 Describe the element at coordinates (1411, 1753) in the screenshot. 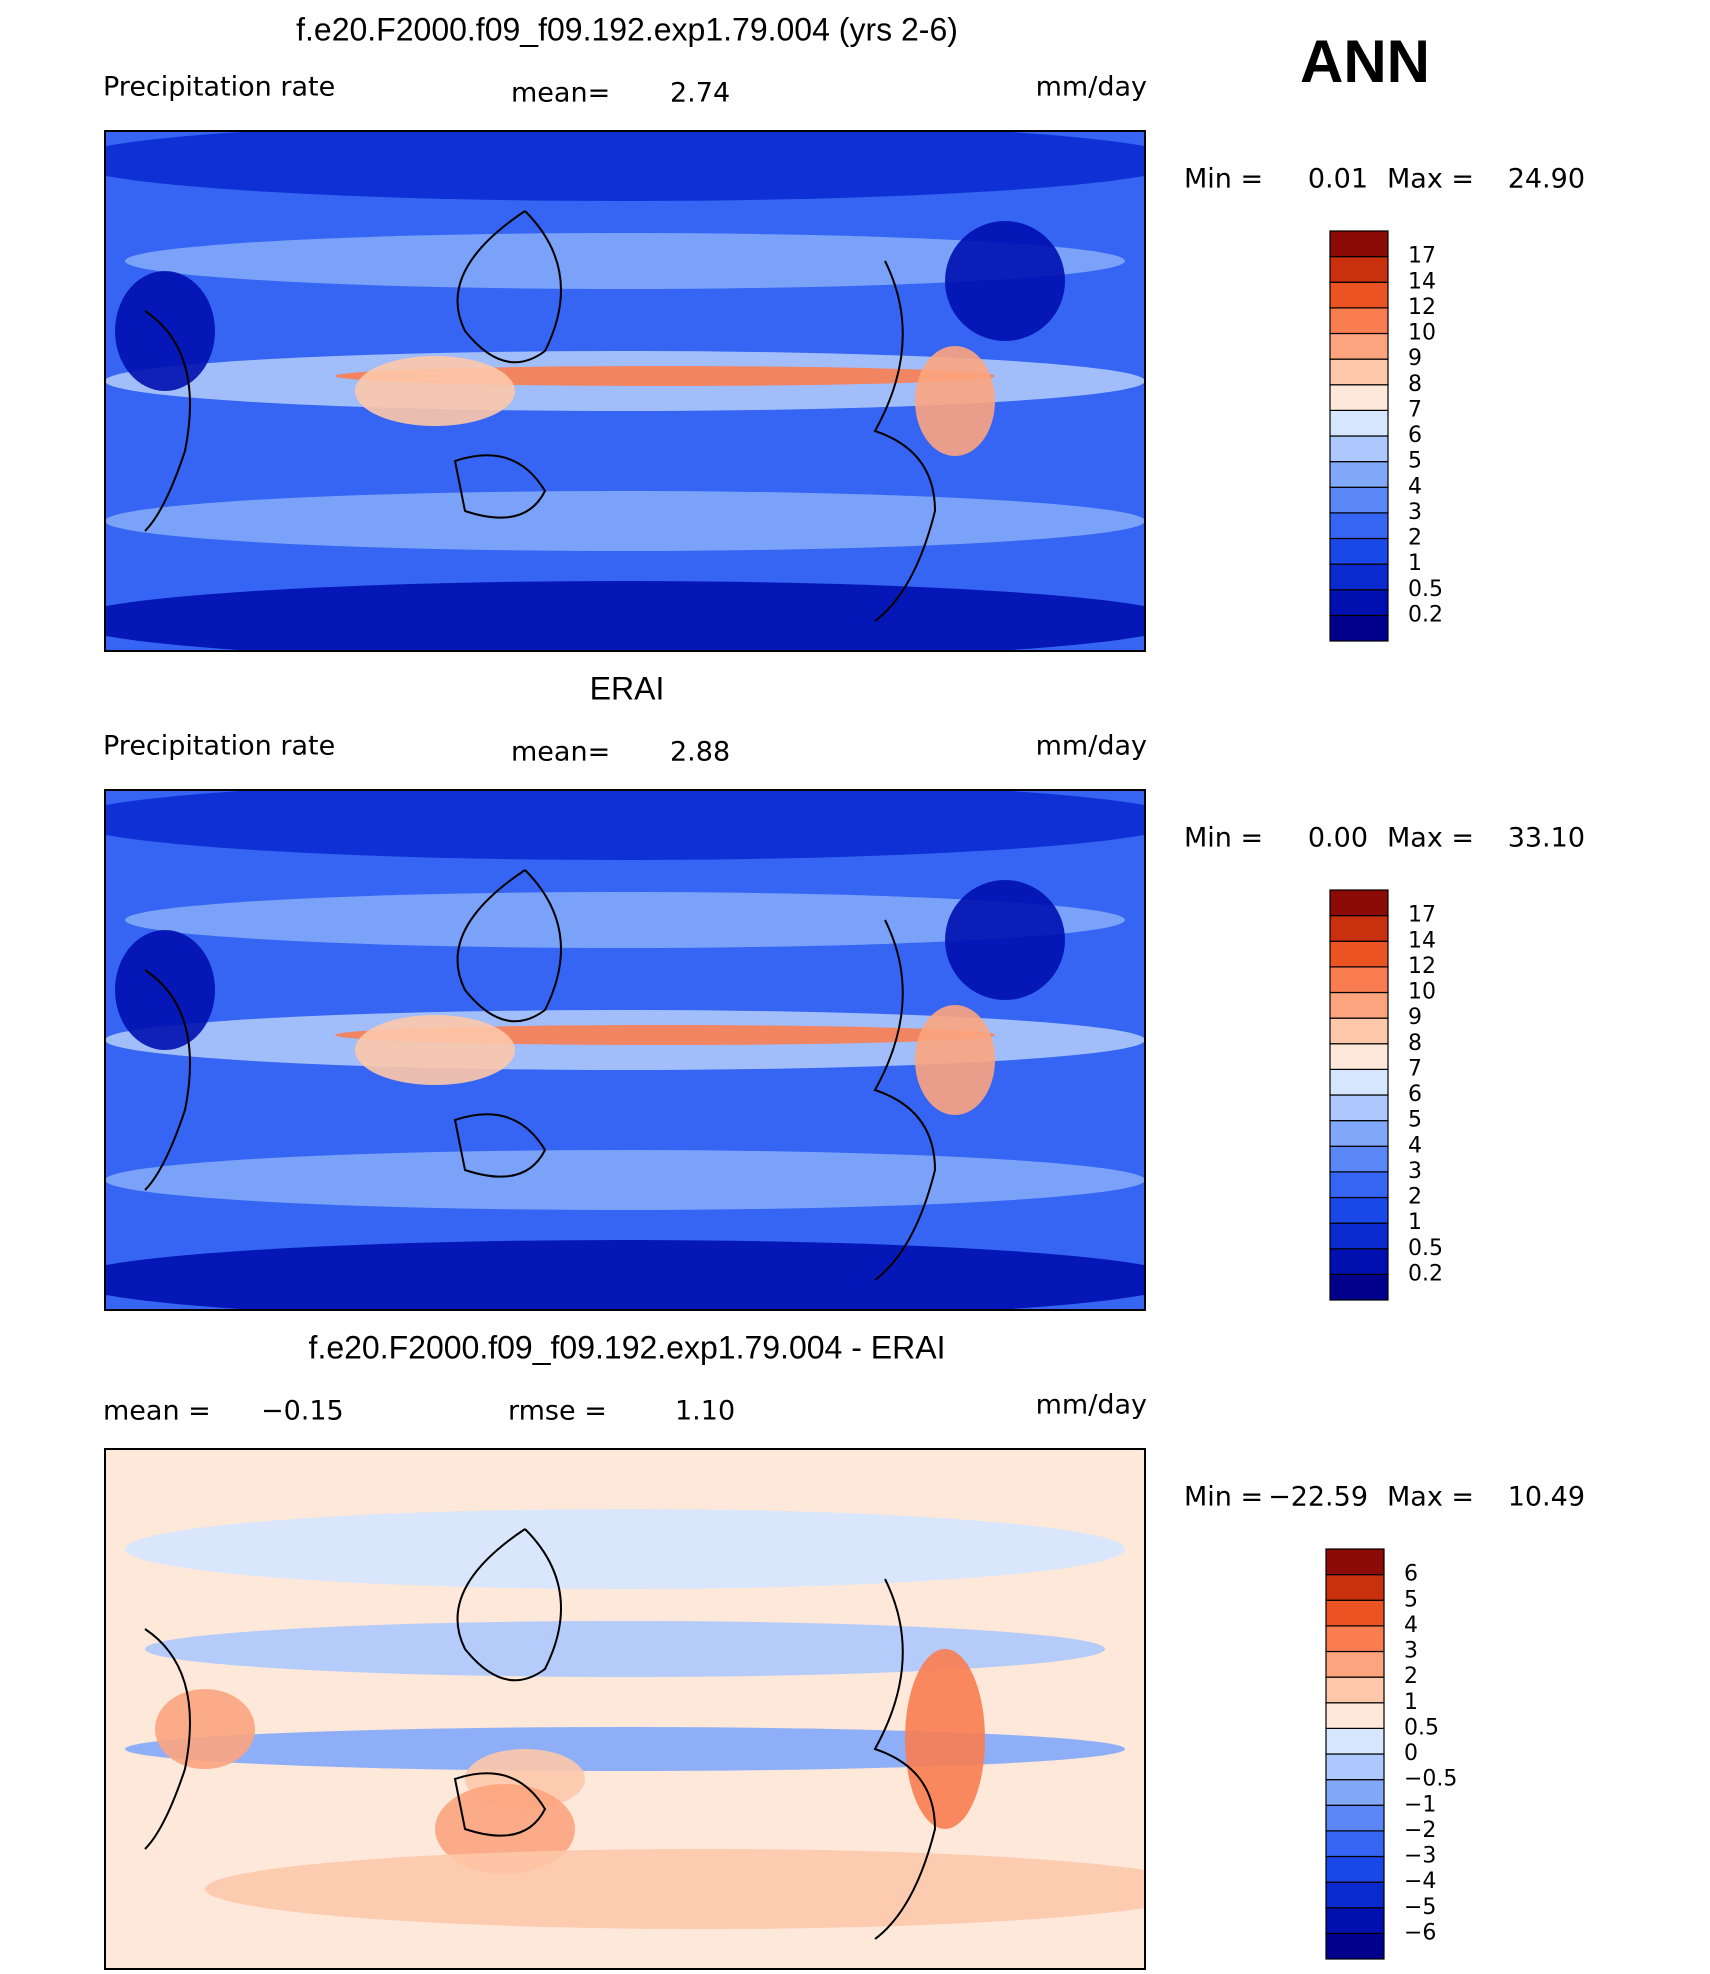

I see `colorbar-label: 0` at that location.